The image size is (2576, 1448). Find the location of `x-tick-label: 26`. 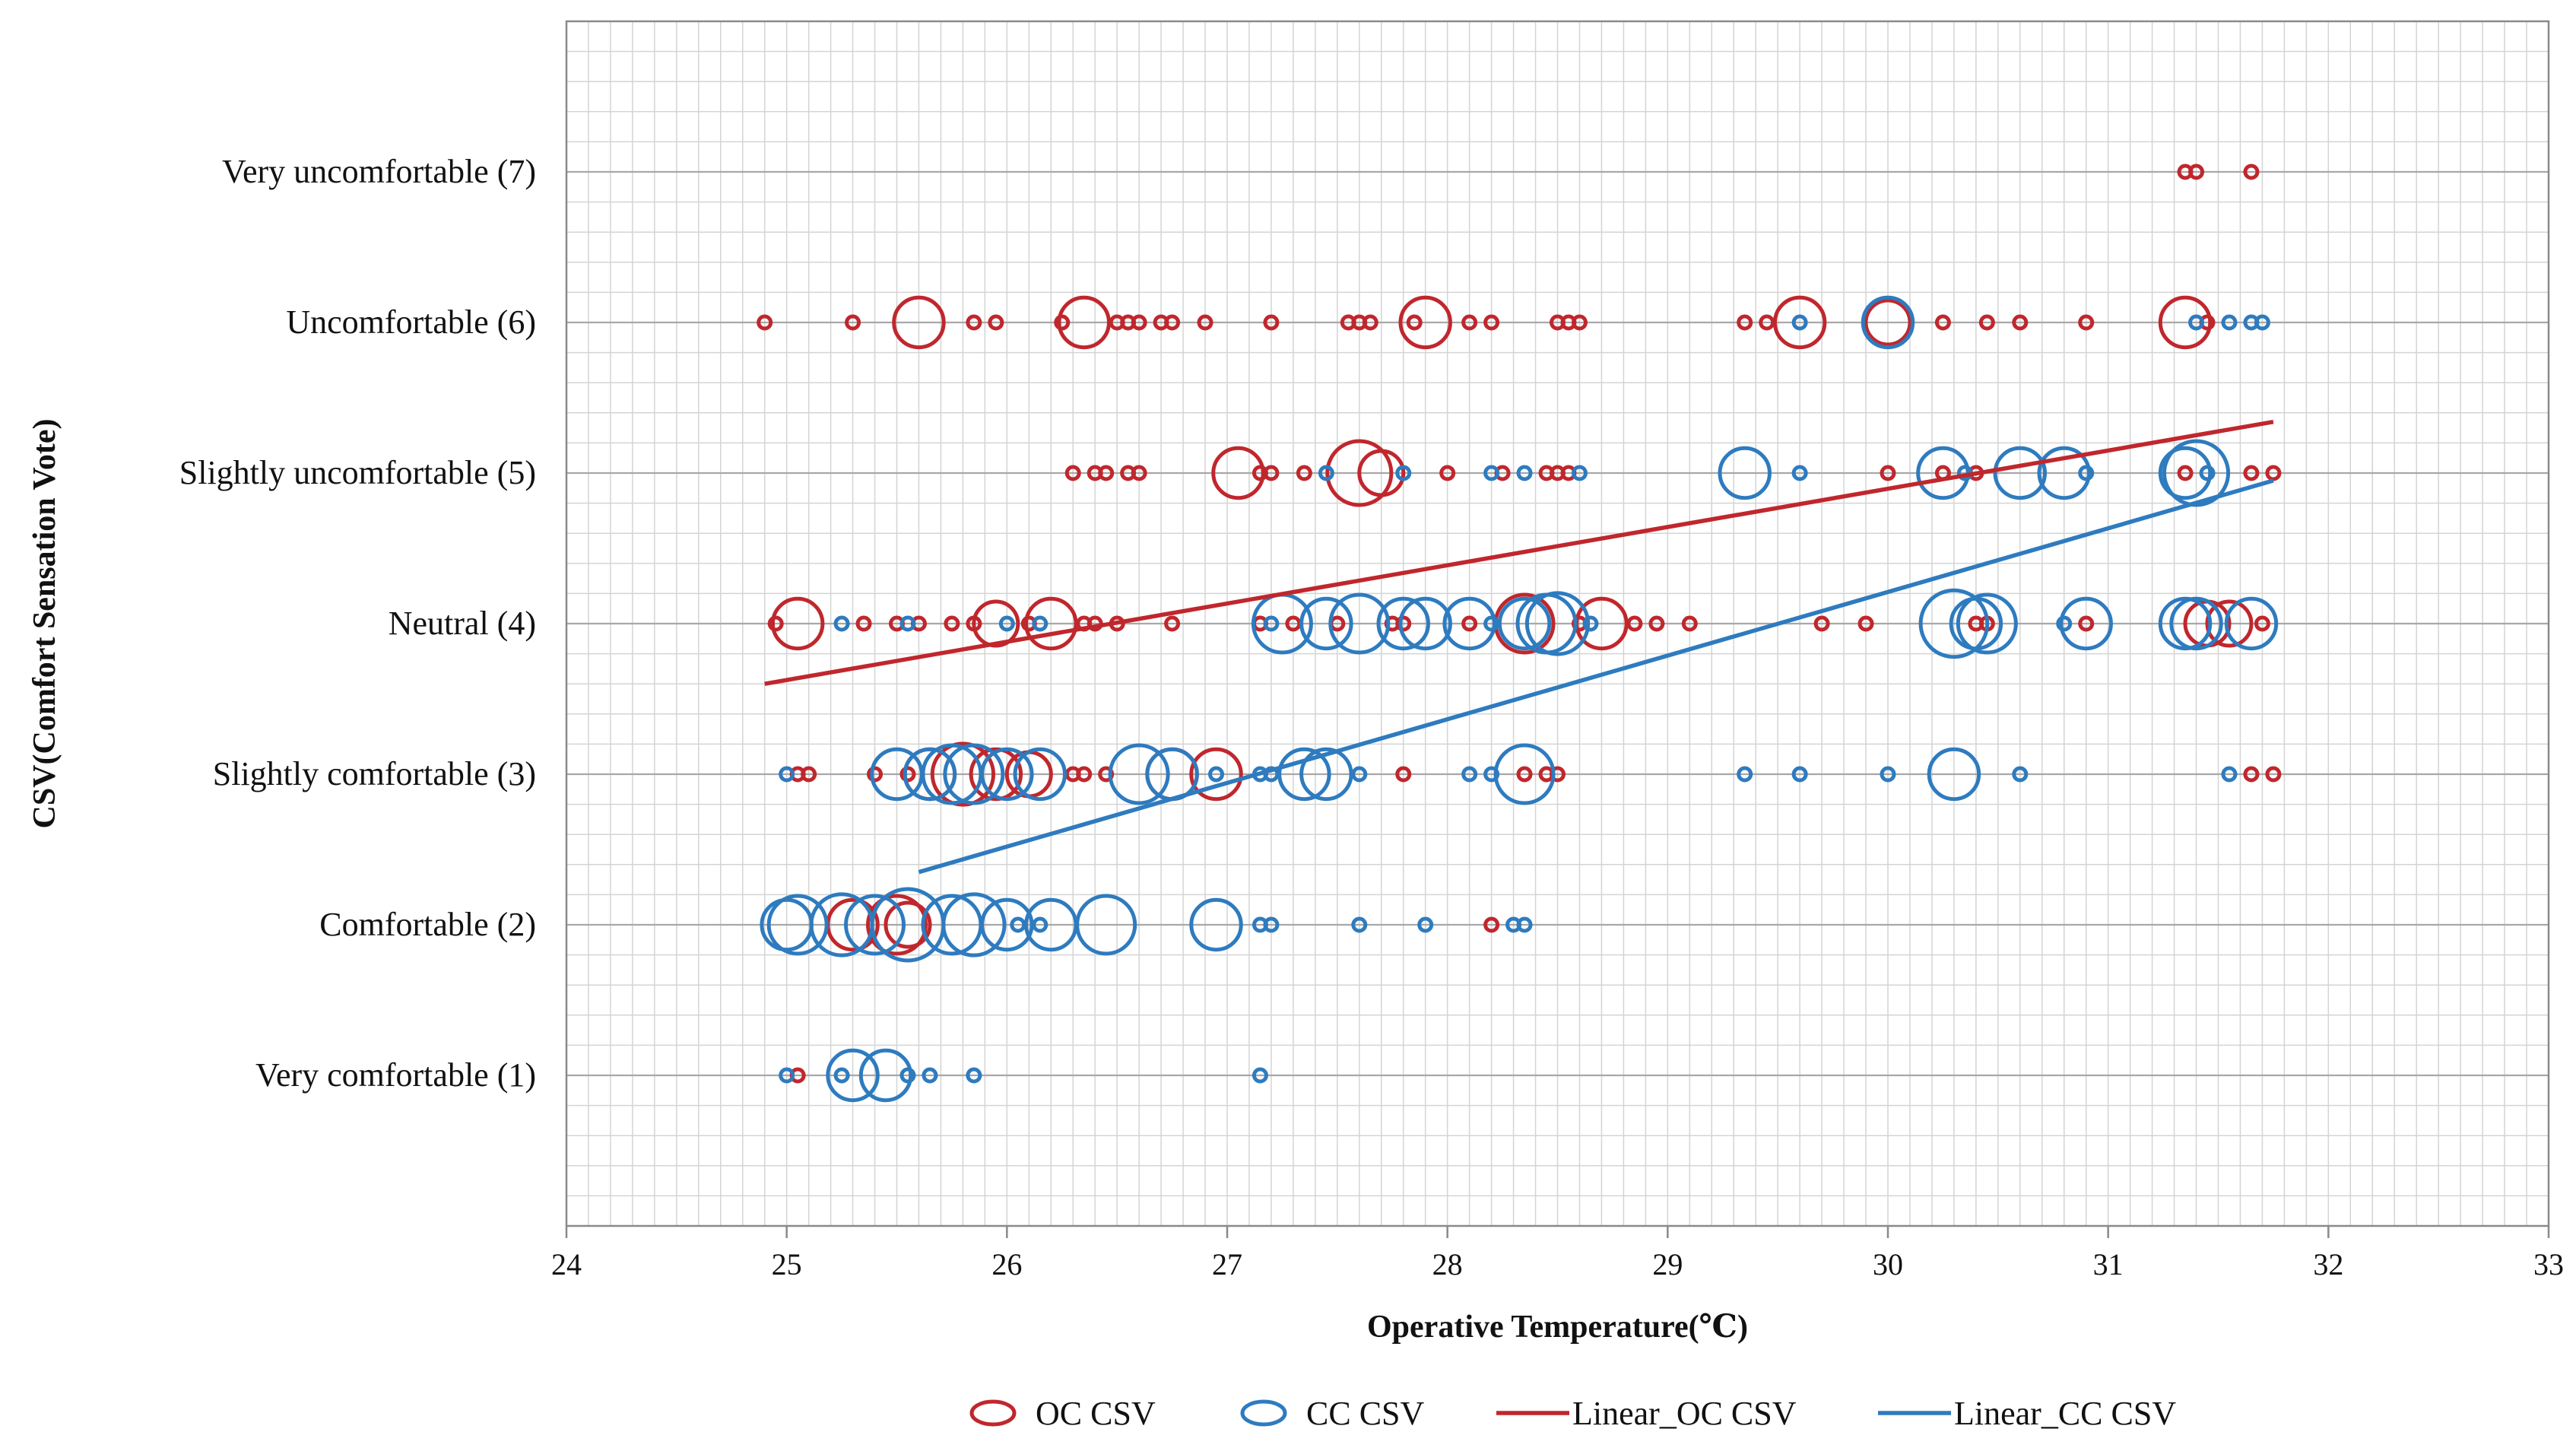

x-tick-label: 26 is located at coordinates (1007, 1264).